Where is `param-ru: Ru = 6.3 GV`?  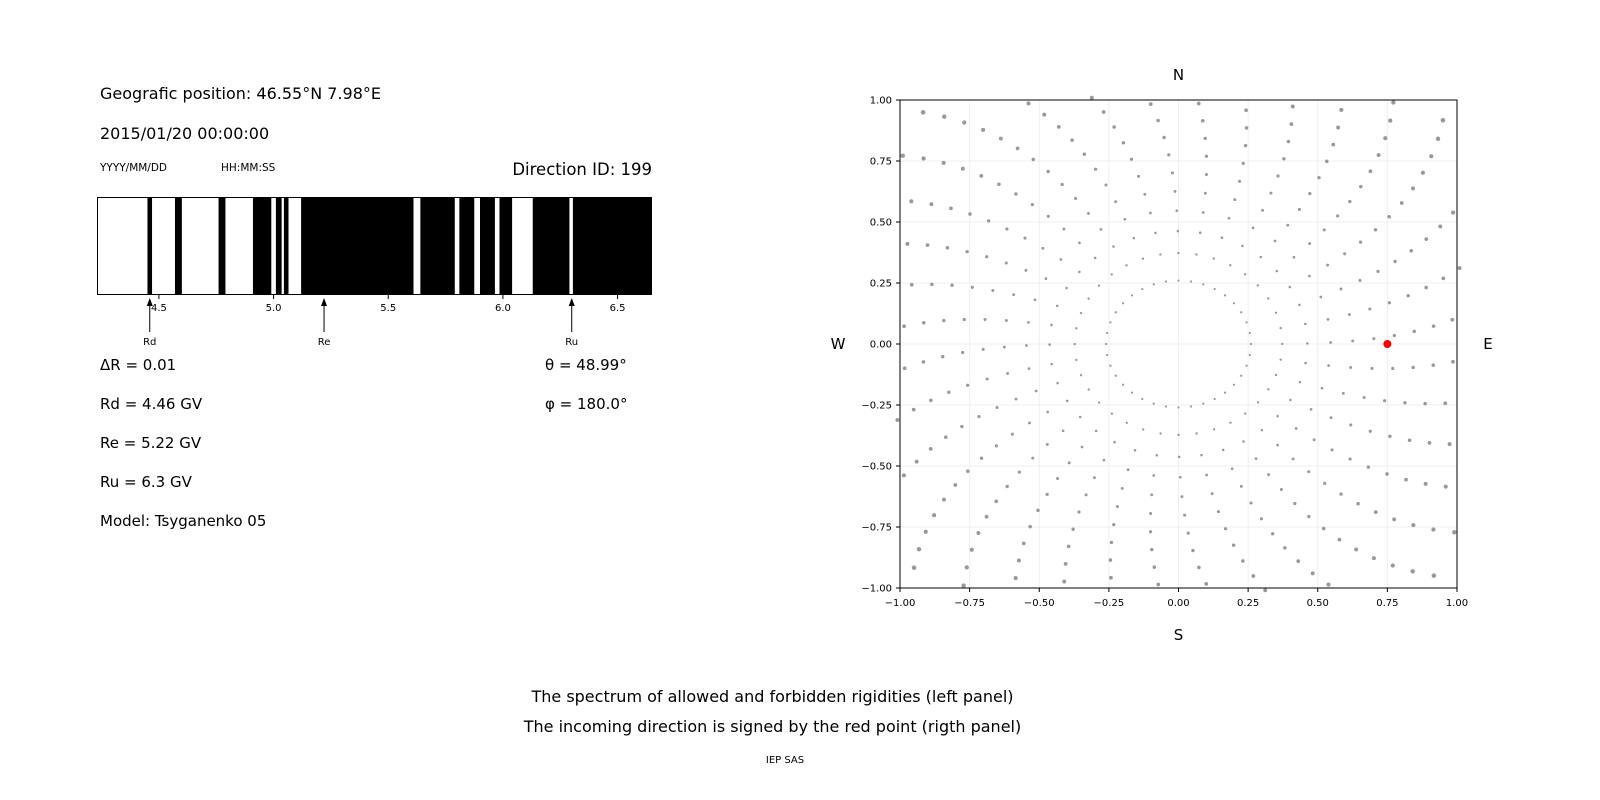
param-ru: Ru = 6.3 GV is located at coordinates (146, 482).